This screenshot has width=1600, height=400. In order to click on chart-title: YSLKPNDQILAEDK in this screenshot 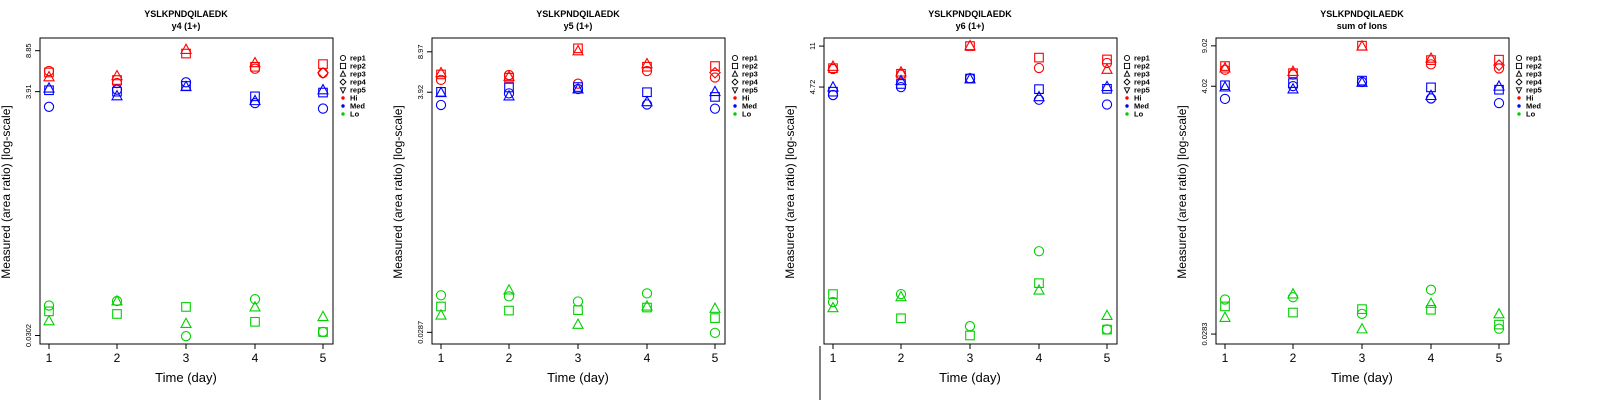, I will do `click(1362, 14)`.